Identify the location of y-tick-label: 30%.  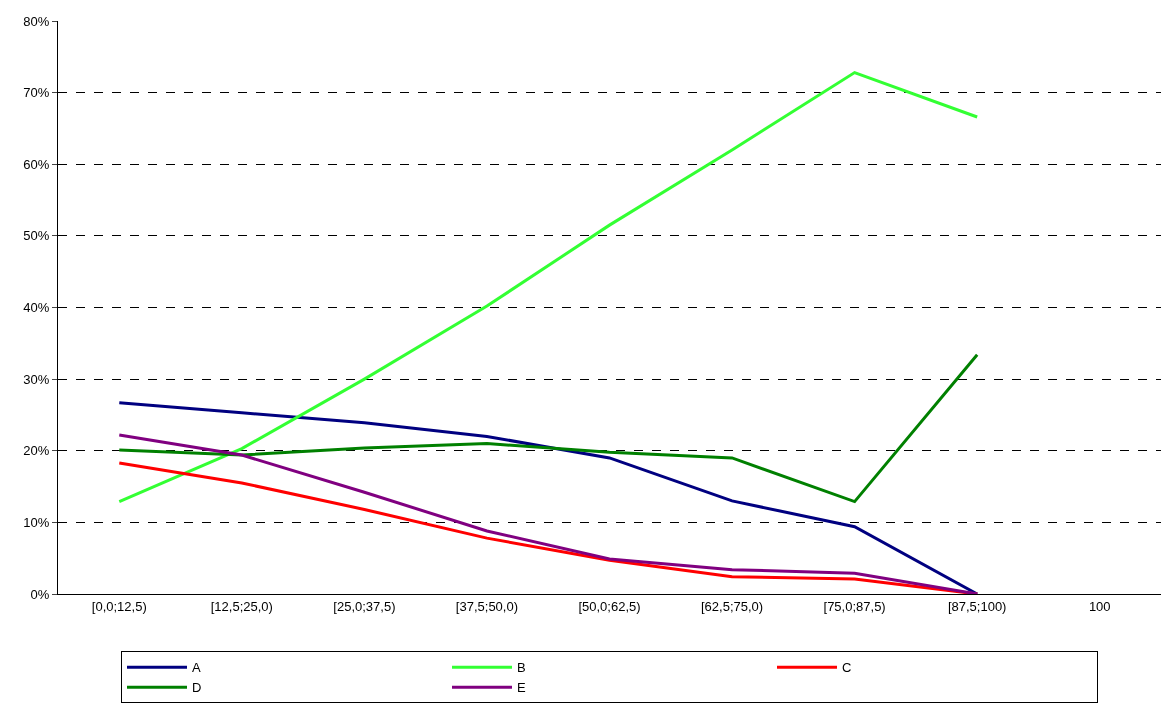
(36, 379).